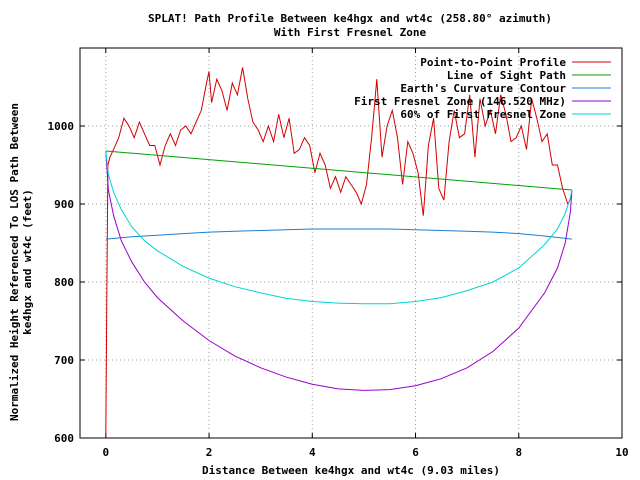 This screenshot has width=640, height=480. What do you see at coordinates (64, 438) in the screenshot?
I see `y-tick-label: 600` at bounding box center [64, 438].